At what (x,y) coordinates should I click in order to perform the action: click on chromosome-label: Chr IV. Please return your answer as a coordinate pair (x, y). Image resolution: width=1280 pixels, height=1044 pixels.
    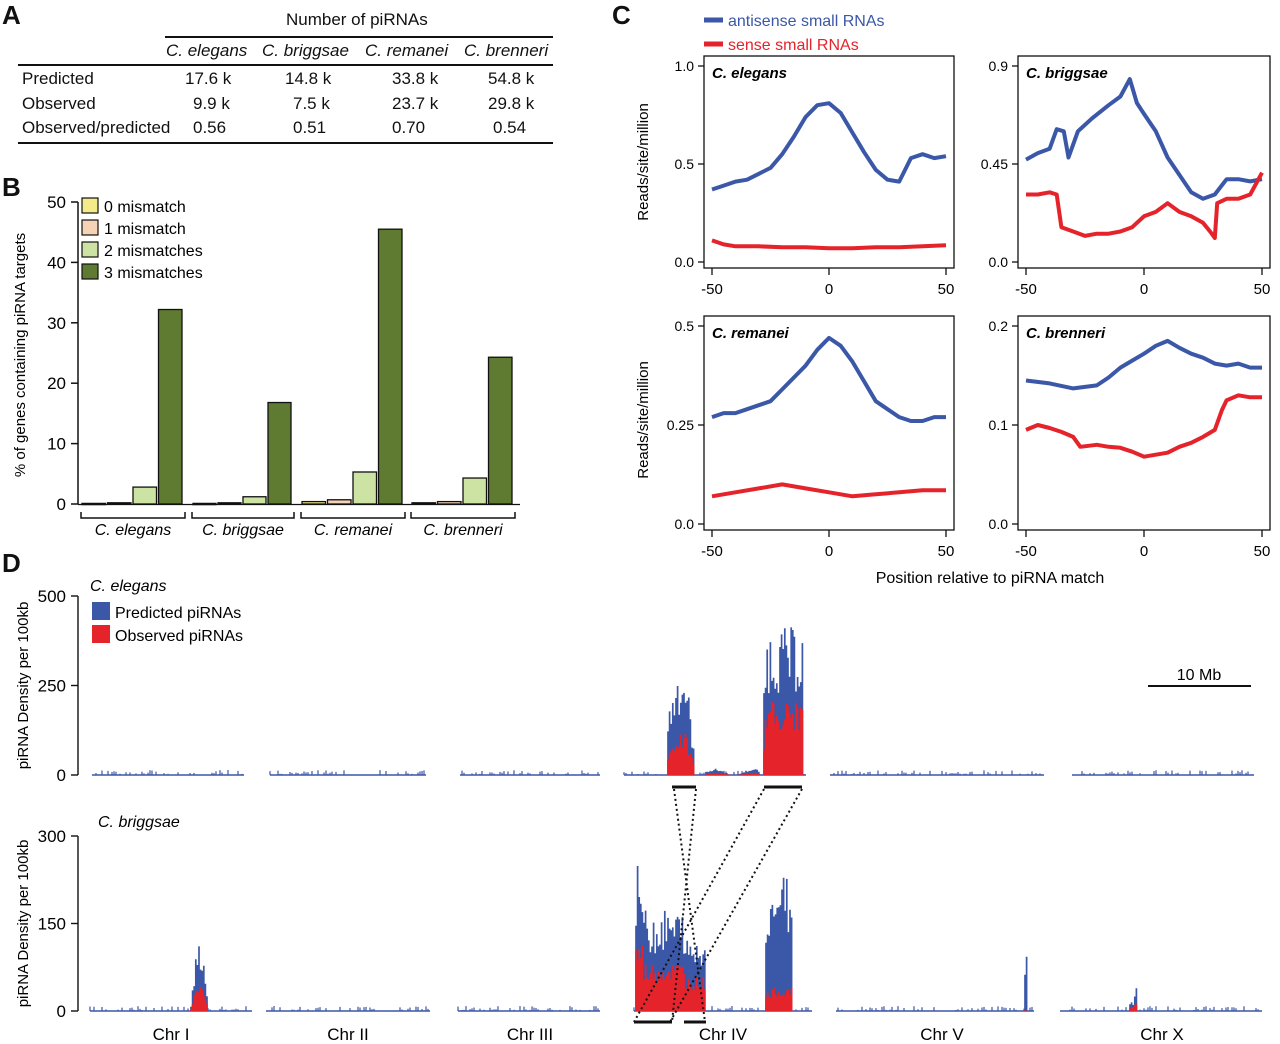
    Looking at the image, I should click on (723, 1034).